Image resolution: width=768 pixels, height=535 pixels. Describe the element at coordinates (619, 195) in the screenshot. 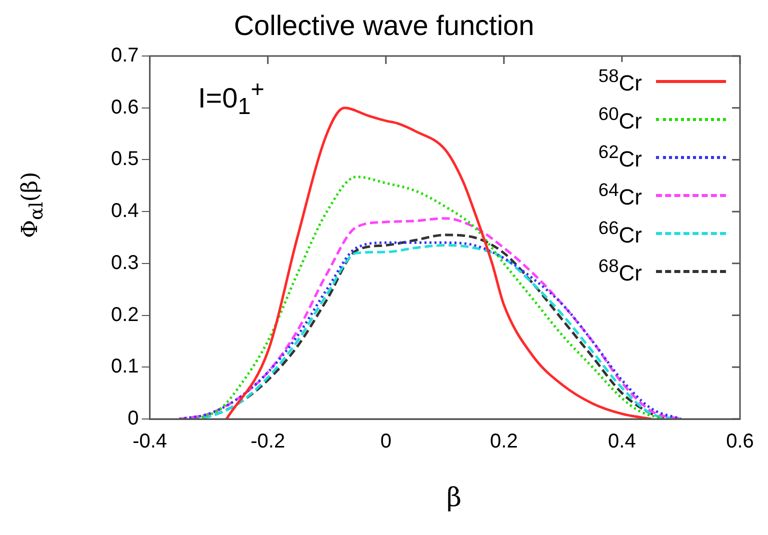

I see `legend-label: $^{64}$Cr` at that location.